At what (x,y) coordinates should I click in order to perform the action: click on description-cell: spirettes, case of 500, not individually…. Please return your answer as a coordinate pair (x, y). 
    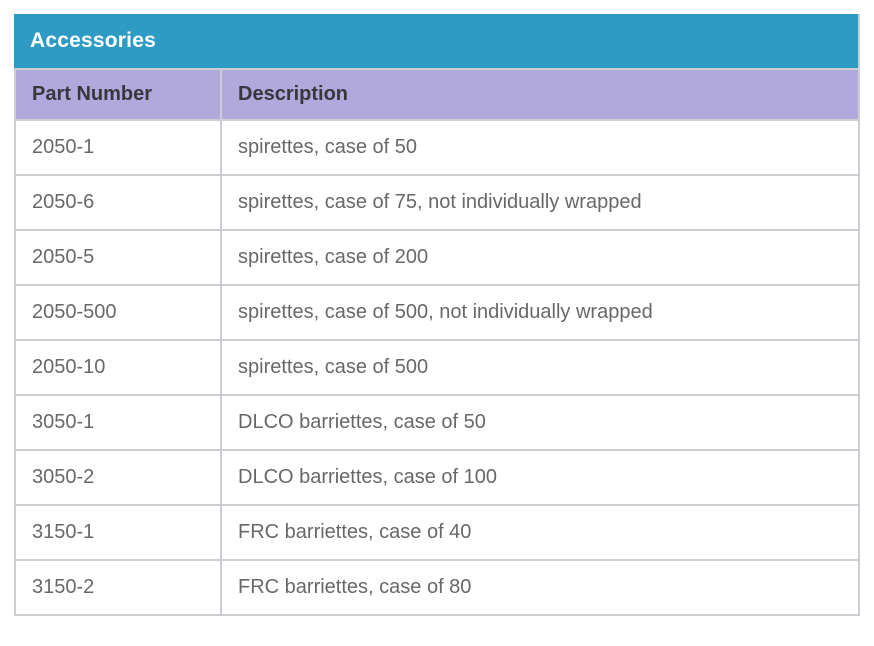
    Looking at the image, I should click on (540, 312).